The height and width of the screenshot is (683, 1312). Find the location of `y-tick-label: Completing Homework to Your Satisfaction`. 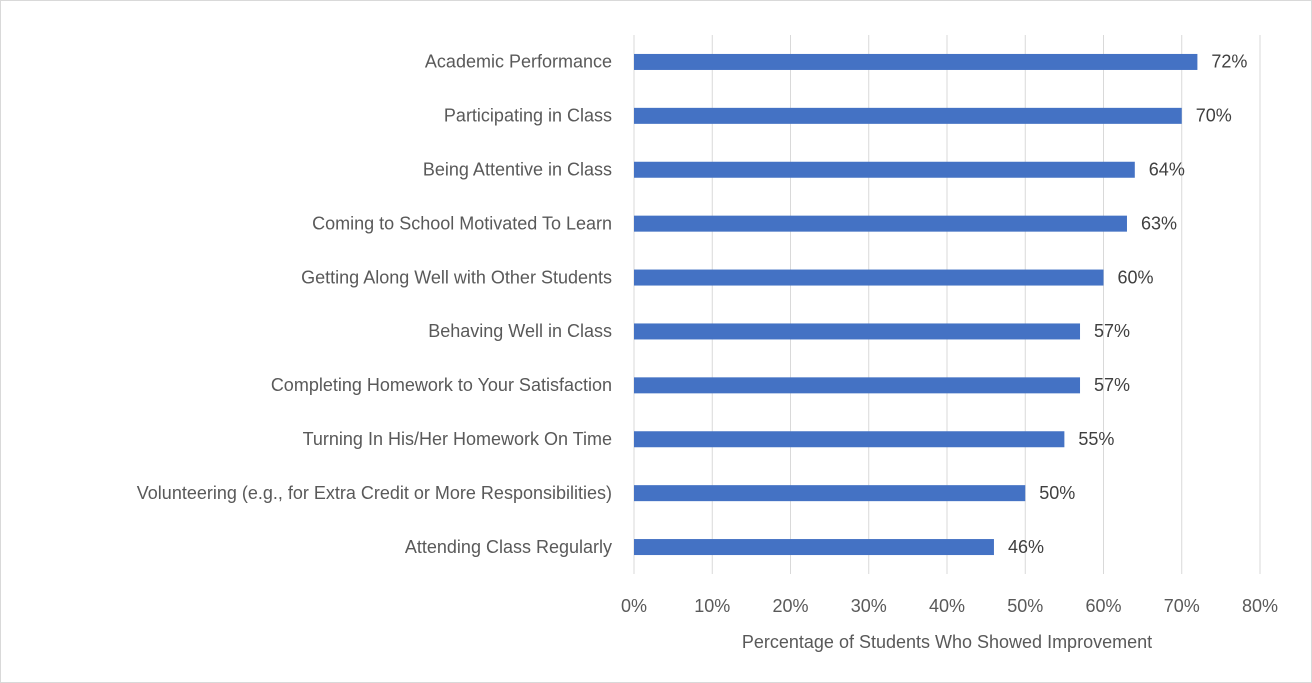

y-tick-label: Completing Homework to Your Satisfaction is located at coordinates (441, 385).